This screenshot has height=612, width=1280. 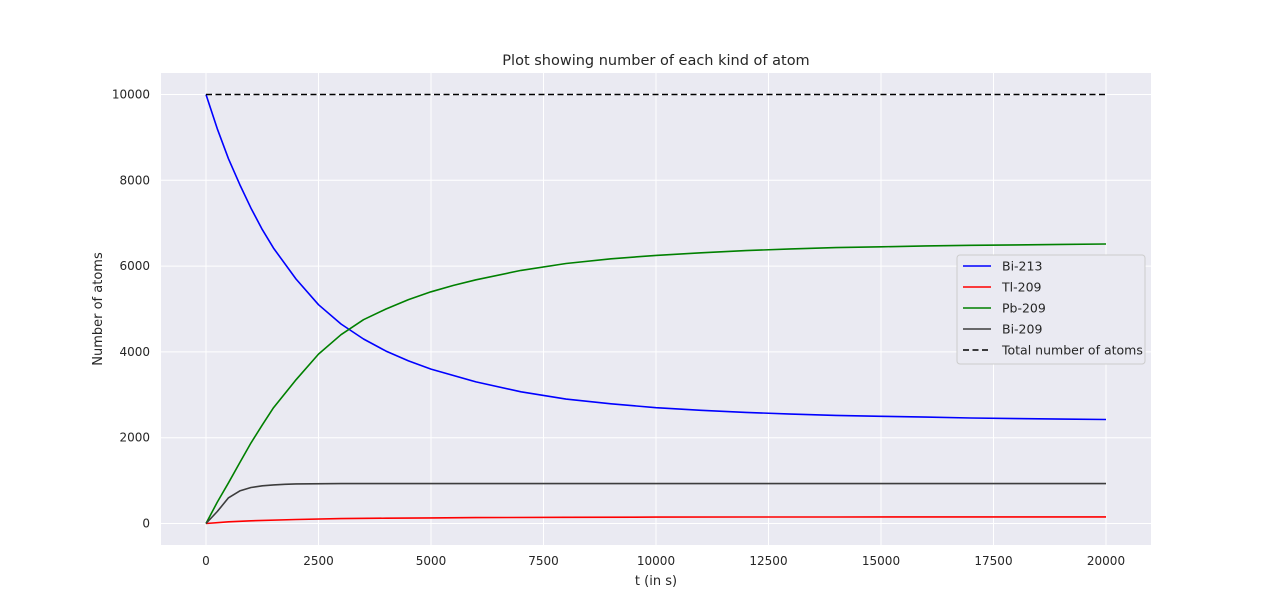 What do you see at coordinates (656, 561) in the screenshot?
I see `x-tick-label: 10000` at bounding box center [656, 561].